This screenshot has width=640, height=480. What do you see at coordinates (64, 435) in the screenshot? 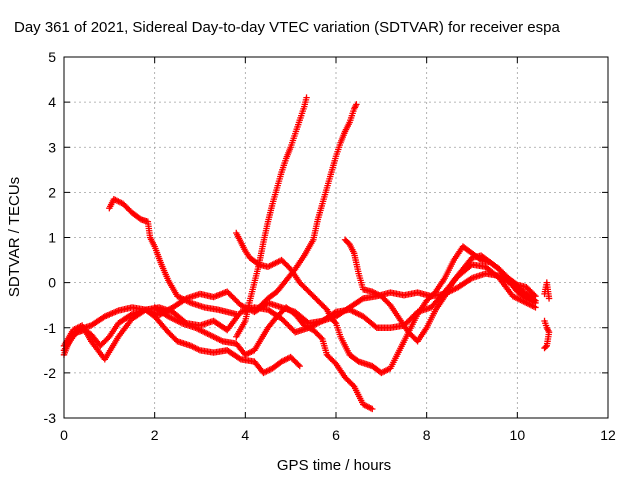
I see `x-tick-label: 0` at bounding box center [64, 435].